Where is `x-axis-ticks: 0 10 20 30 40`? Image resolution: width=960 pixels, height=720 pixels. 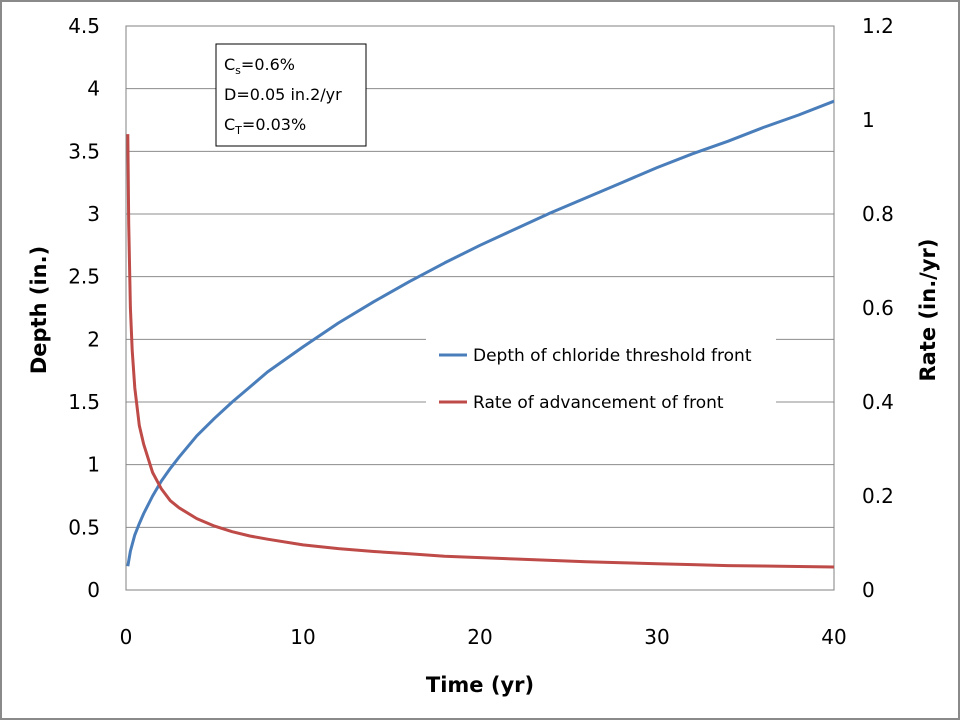 x-axis-ticks: 0 10 20 30 40 is located at coordinates (483, 637).